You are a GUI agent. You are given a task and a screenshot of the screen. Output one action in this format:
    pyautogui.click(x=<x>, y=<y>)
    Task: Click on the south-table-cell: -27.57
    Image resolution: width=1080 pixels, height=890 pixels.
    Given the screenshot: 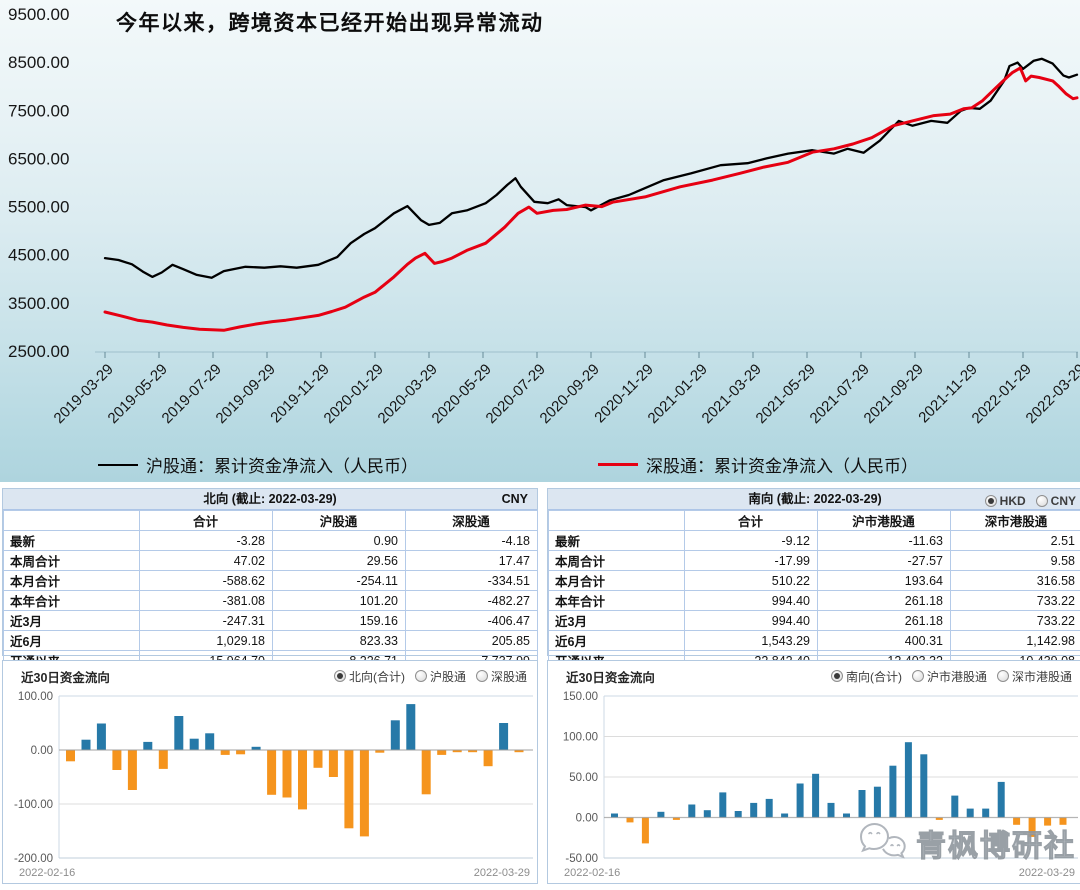 What is the action you would take?
    pyautogui.click(x=884, y=560)
    